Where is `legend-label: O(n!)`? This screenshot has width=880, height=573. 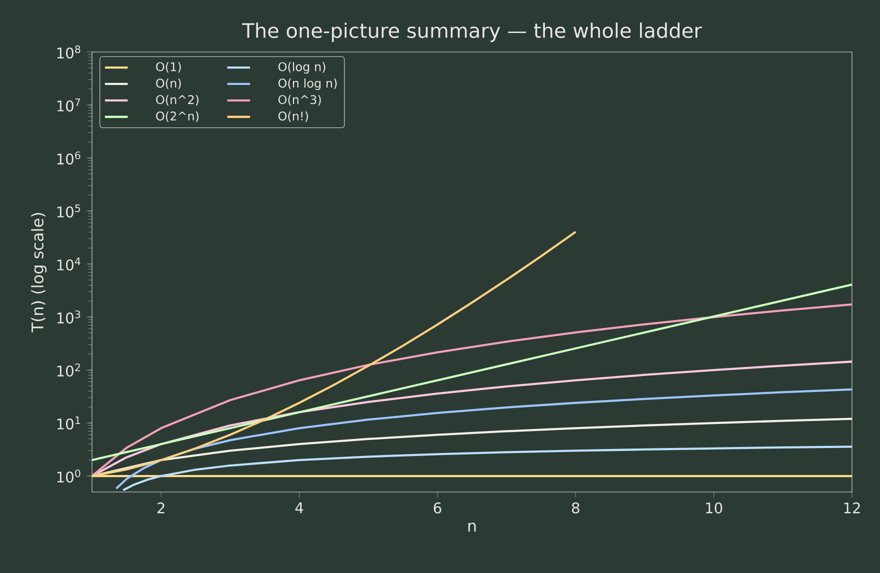 legend-label: O(n!) is located at coordinates (293, 116).